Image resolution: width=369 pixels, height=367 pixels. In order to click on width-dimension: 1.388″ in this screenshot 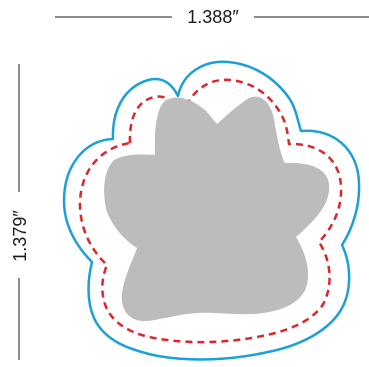, I will do `click(212, 17)`.